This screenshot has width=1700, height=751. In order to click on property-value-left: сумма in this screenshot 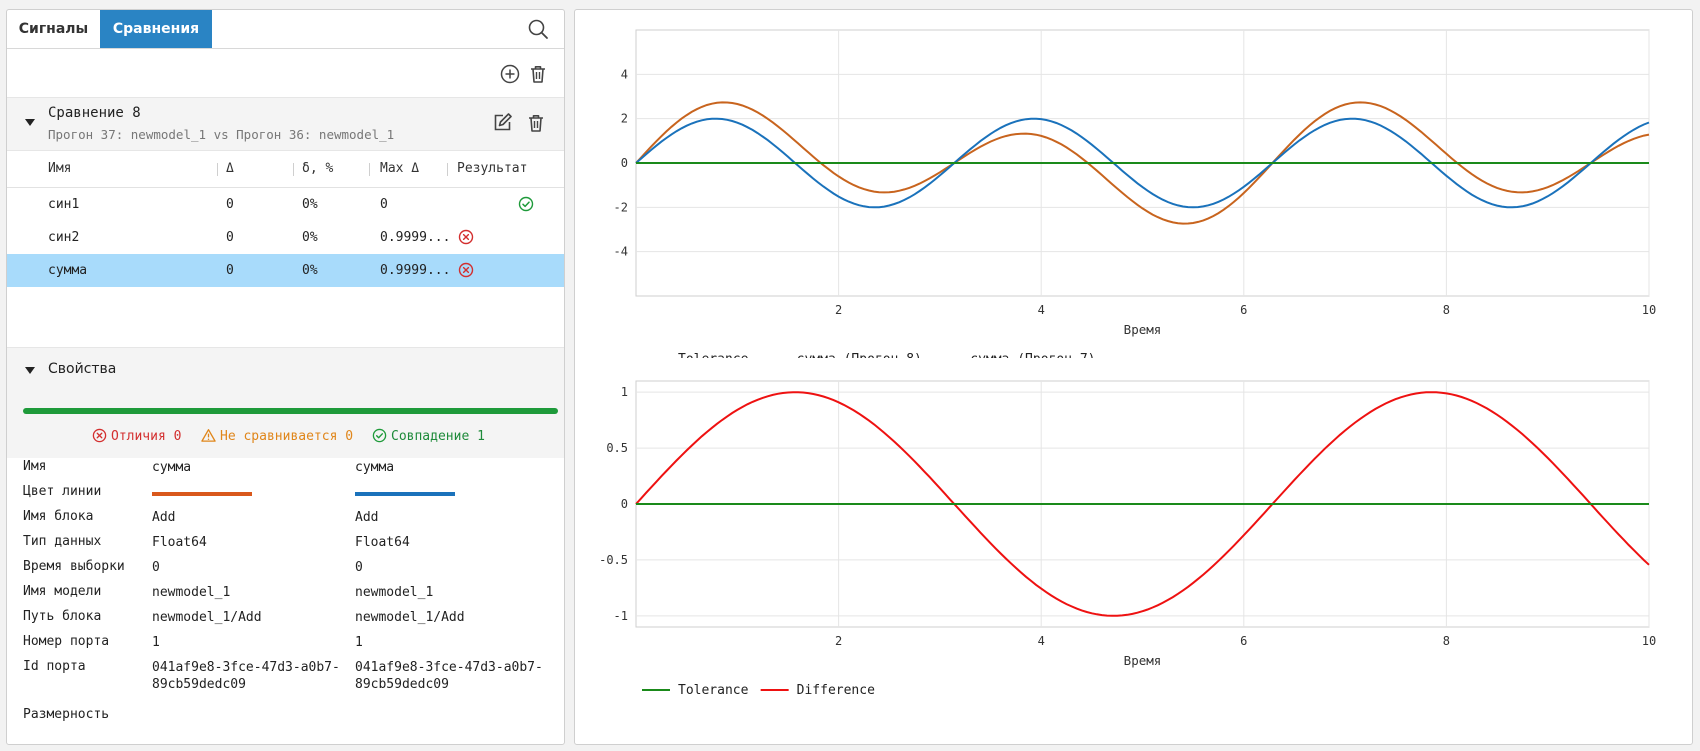, I will do `click(172, 467)`.